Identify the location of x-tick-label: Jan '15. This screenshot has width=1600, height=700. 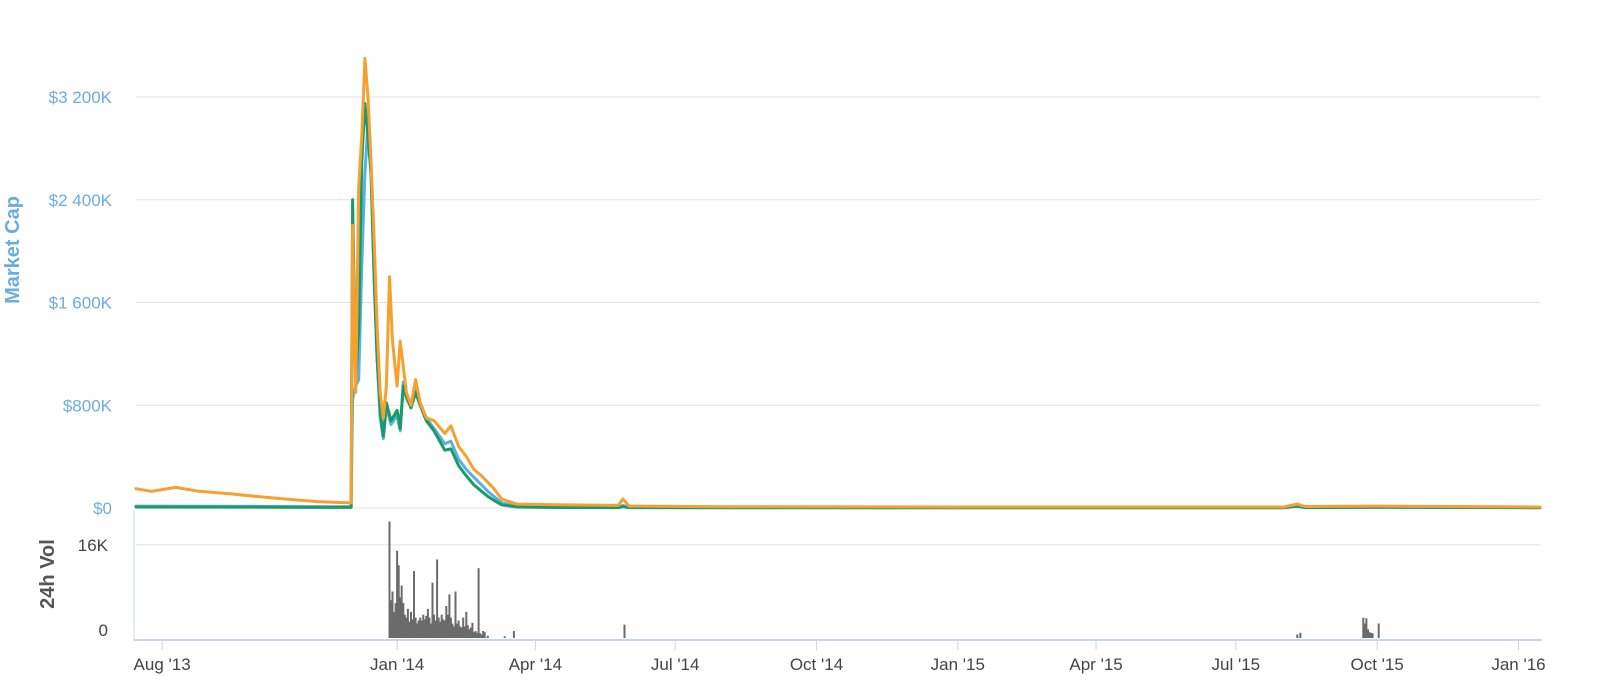
(958, 664).